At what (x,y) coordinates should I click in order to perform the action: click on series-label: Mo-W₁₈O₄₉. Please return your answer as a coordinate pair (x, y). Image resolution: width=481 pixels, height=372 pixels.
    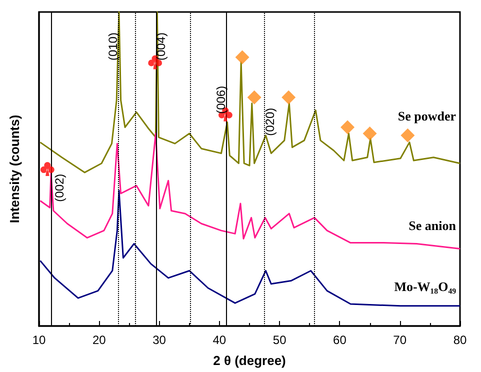
    Looking at the image, I should click on (425, 286).